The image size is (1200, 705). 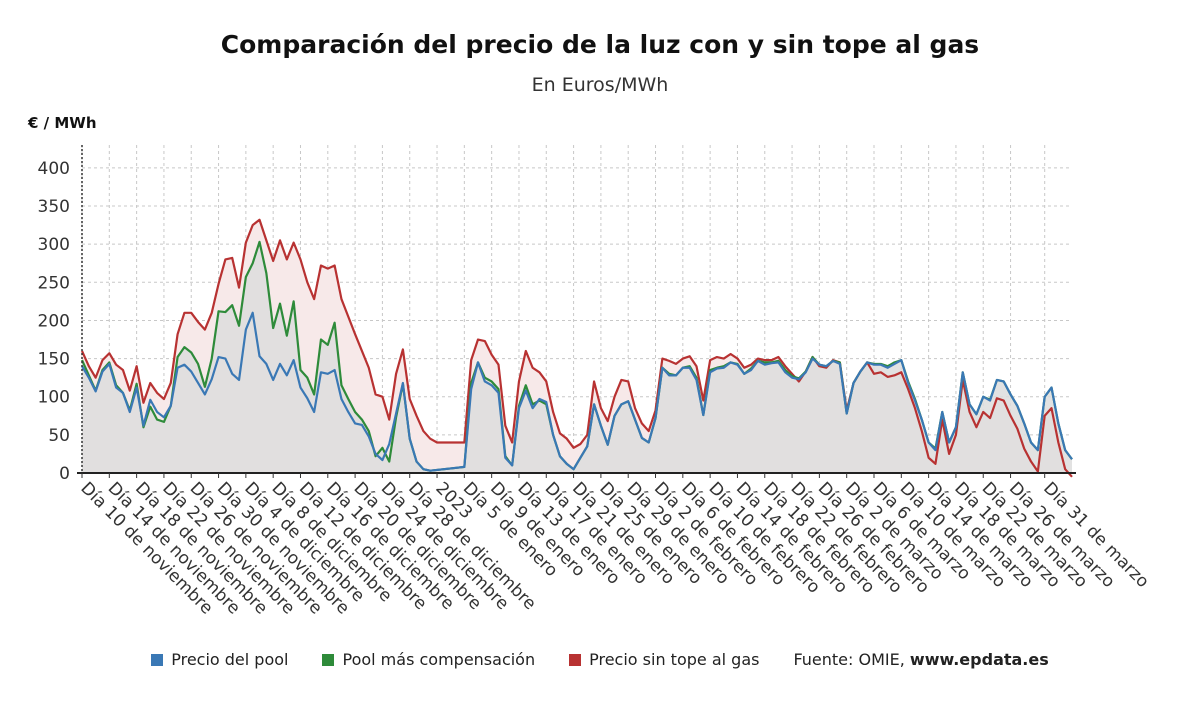 I want to click on legend-label-compensacion: Pool más compensación, so click(x=439, y=659).